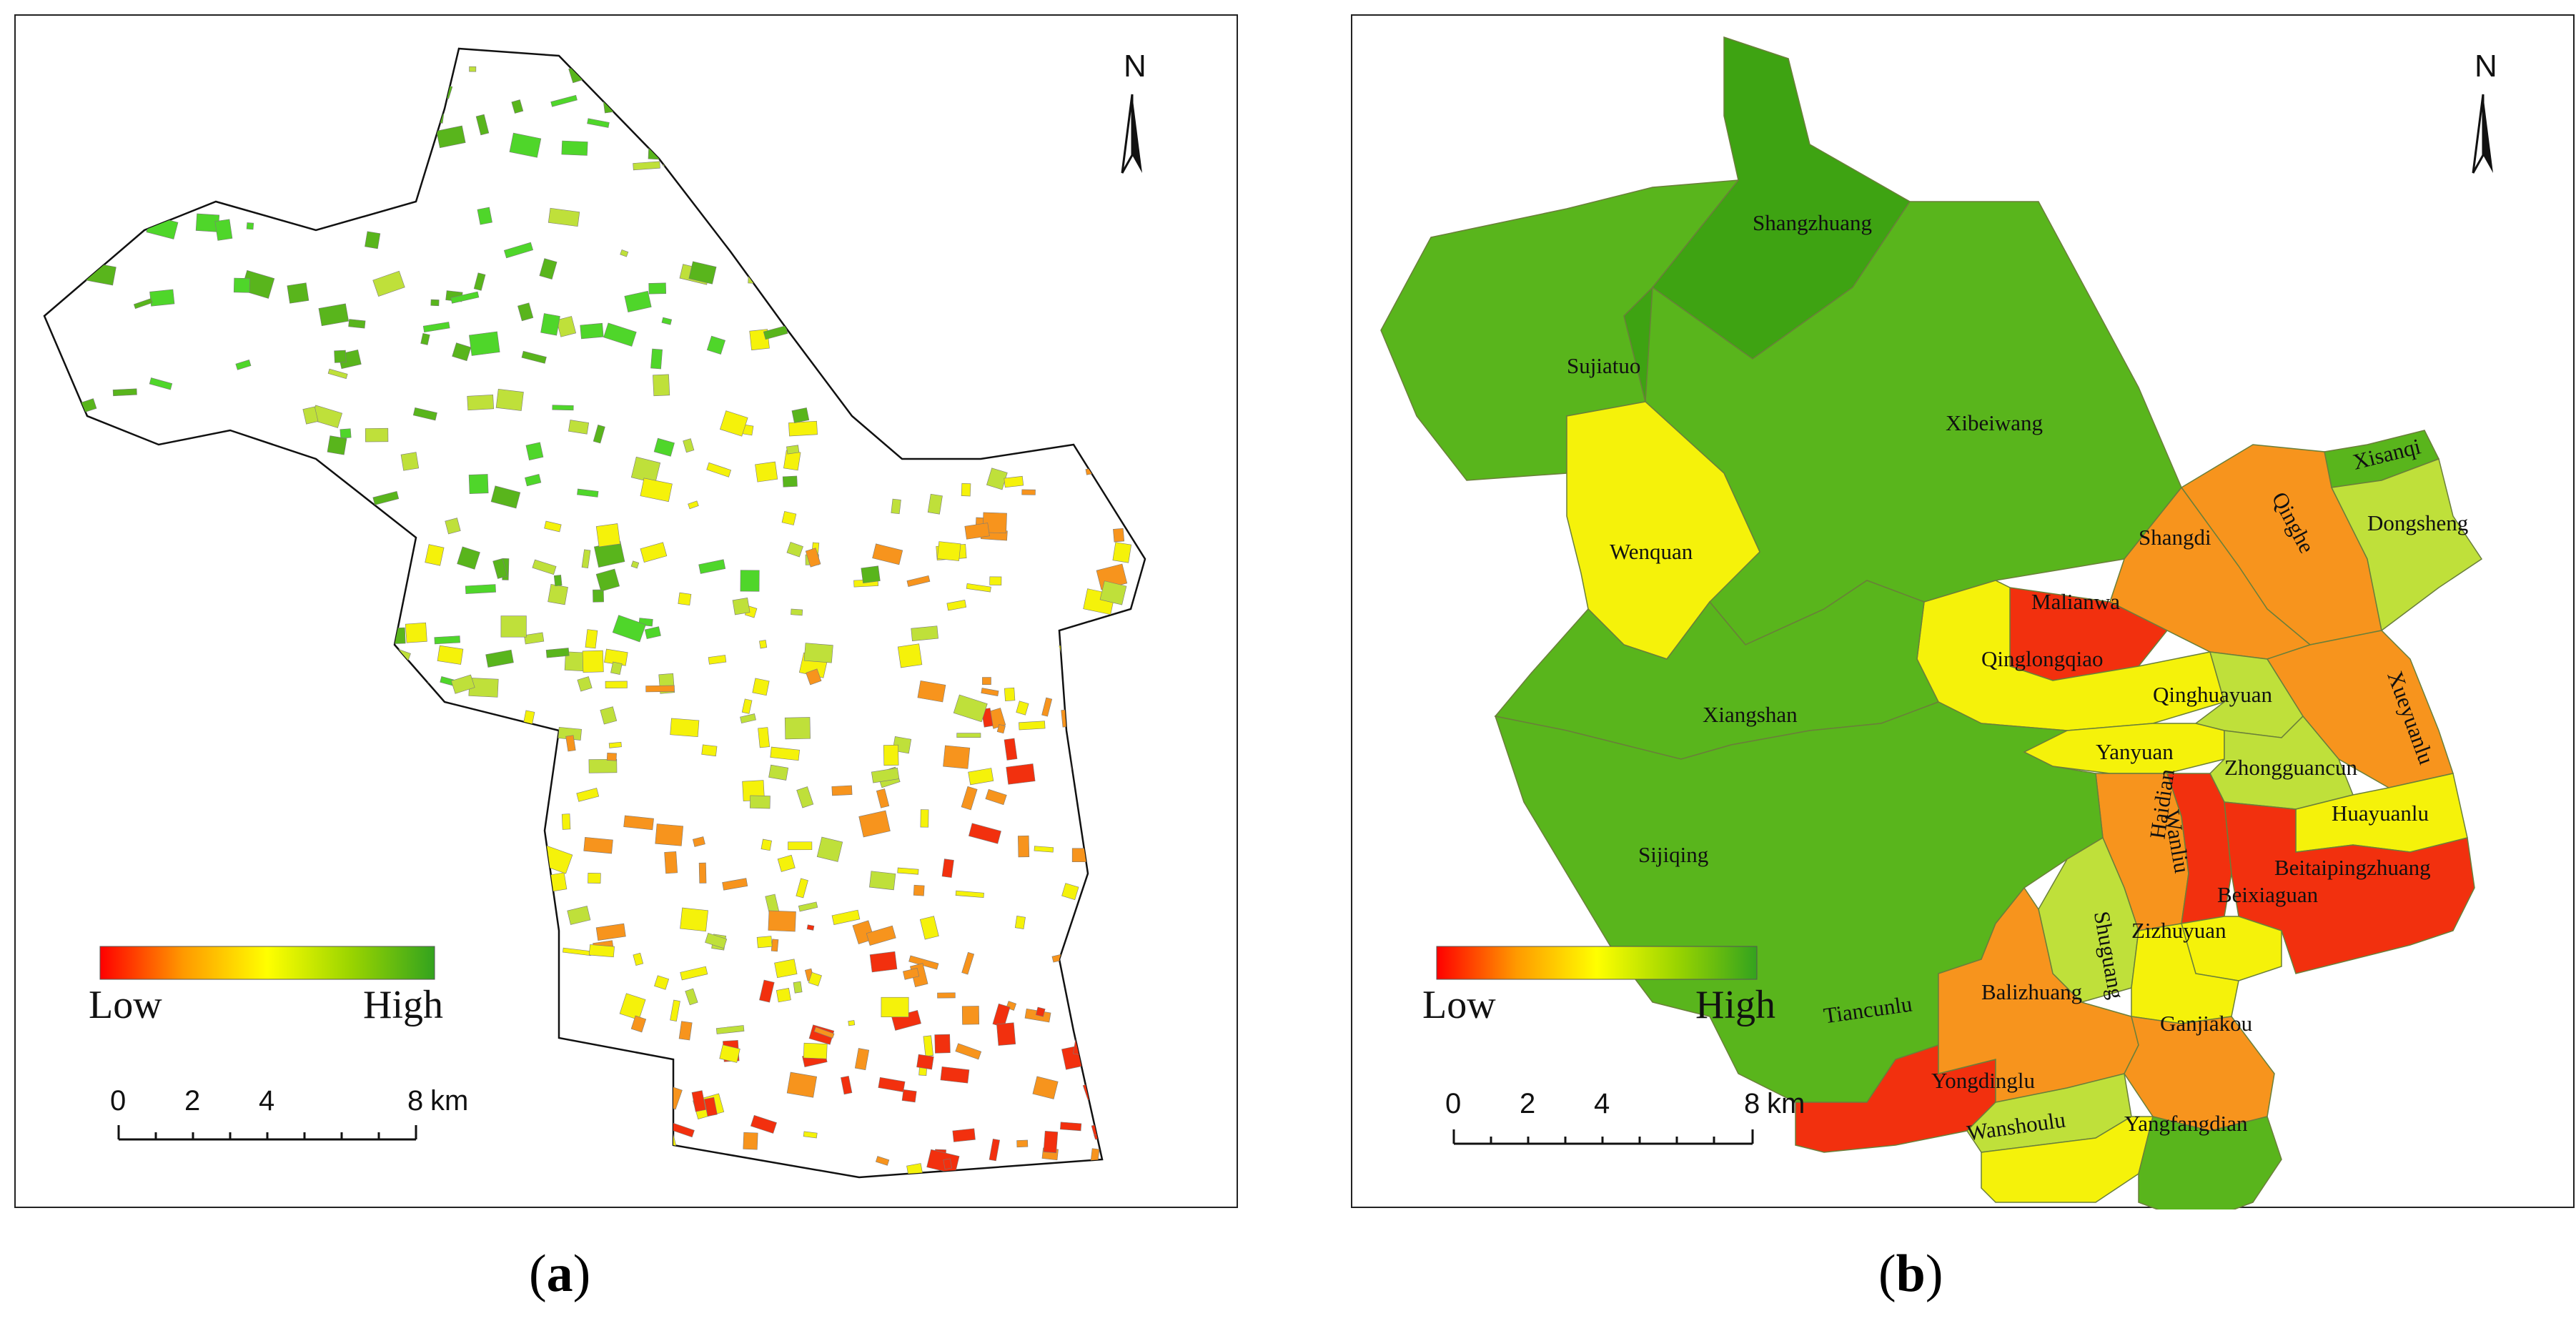 This screenshot has width=2576, height=1331. What do you see at coordinates (2135, 752) in the screenshot?
I see `label-yanyuan: Yanyuan` at bounding box center [2135, 752].